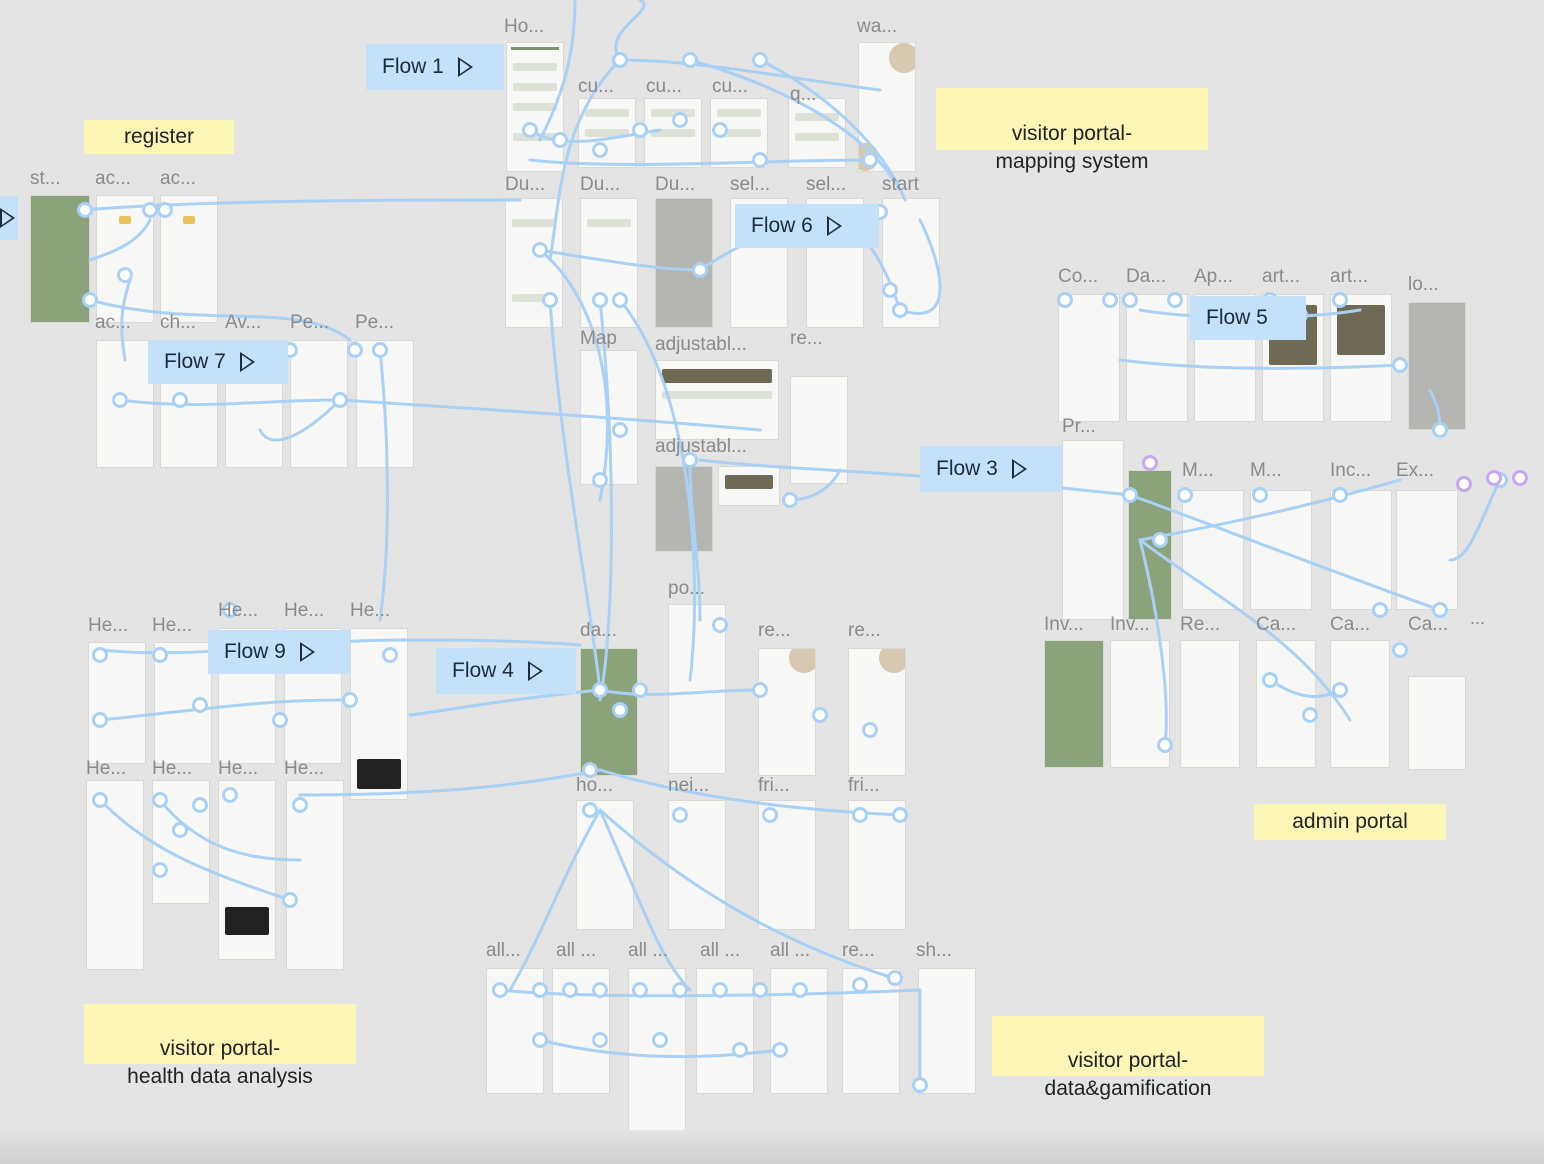  What do you see at coordinates (991, 469) in the screenshot?
I see `flow-3-start: Flow 3` at bounding box center [991, 469].